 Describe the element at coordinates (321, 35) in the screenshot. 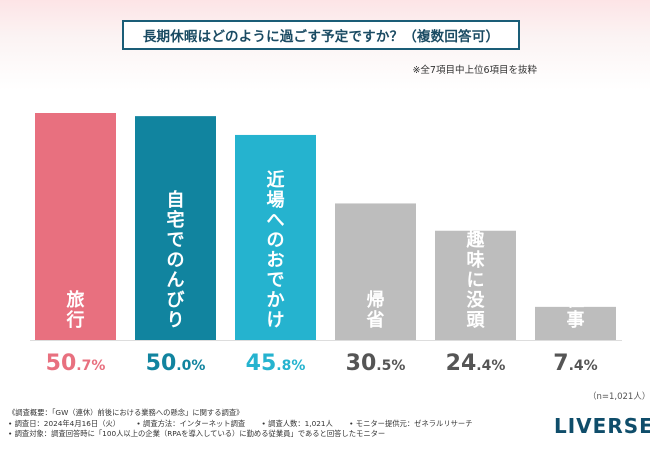

I see `chart-title: 長期休暇はどのように過ごす予定ですか？（複数回答可）` at that location.